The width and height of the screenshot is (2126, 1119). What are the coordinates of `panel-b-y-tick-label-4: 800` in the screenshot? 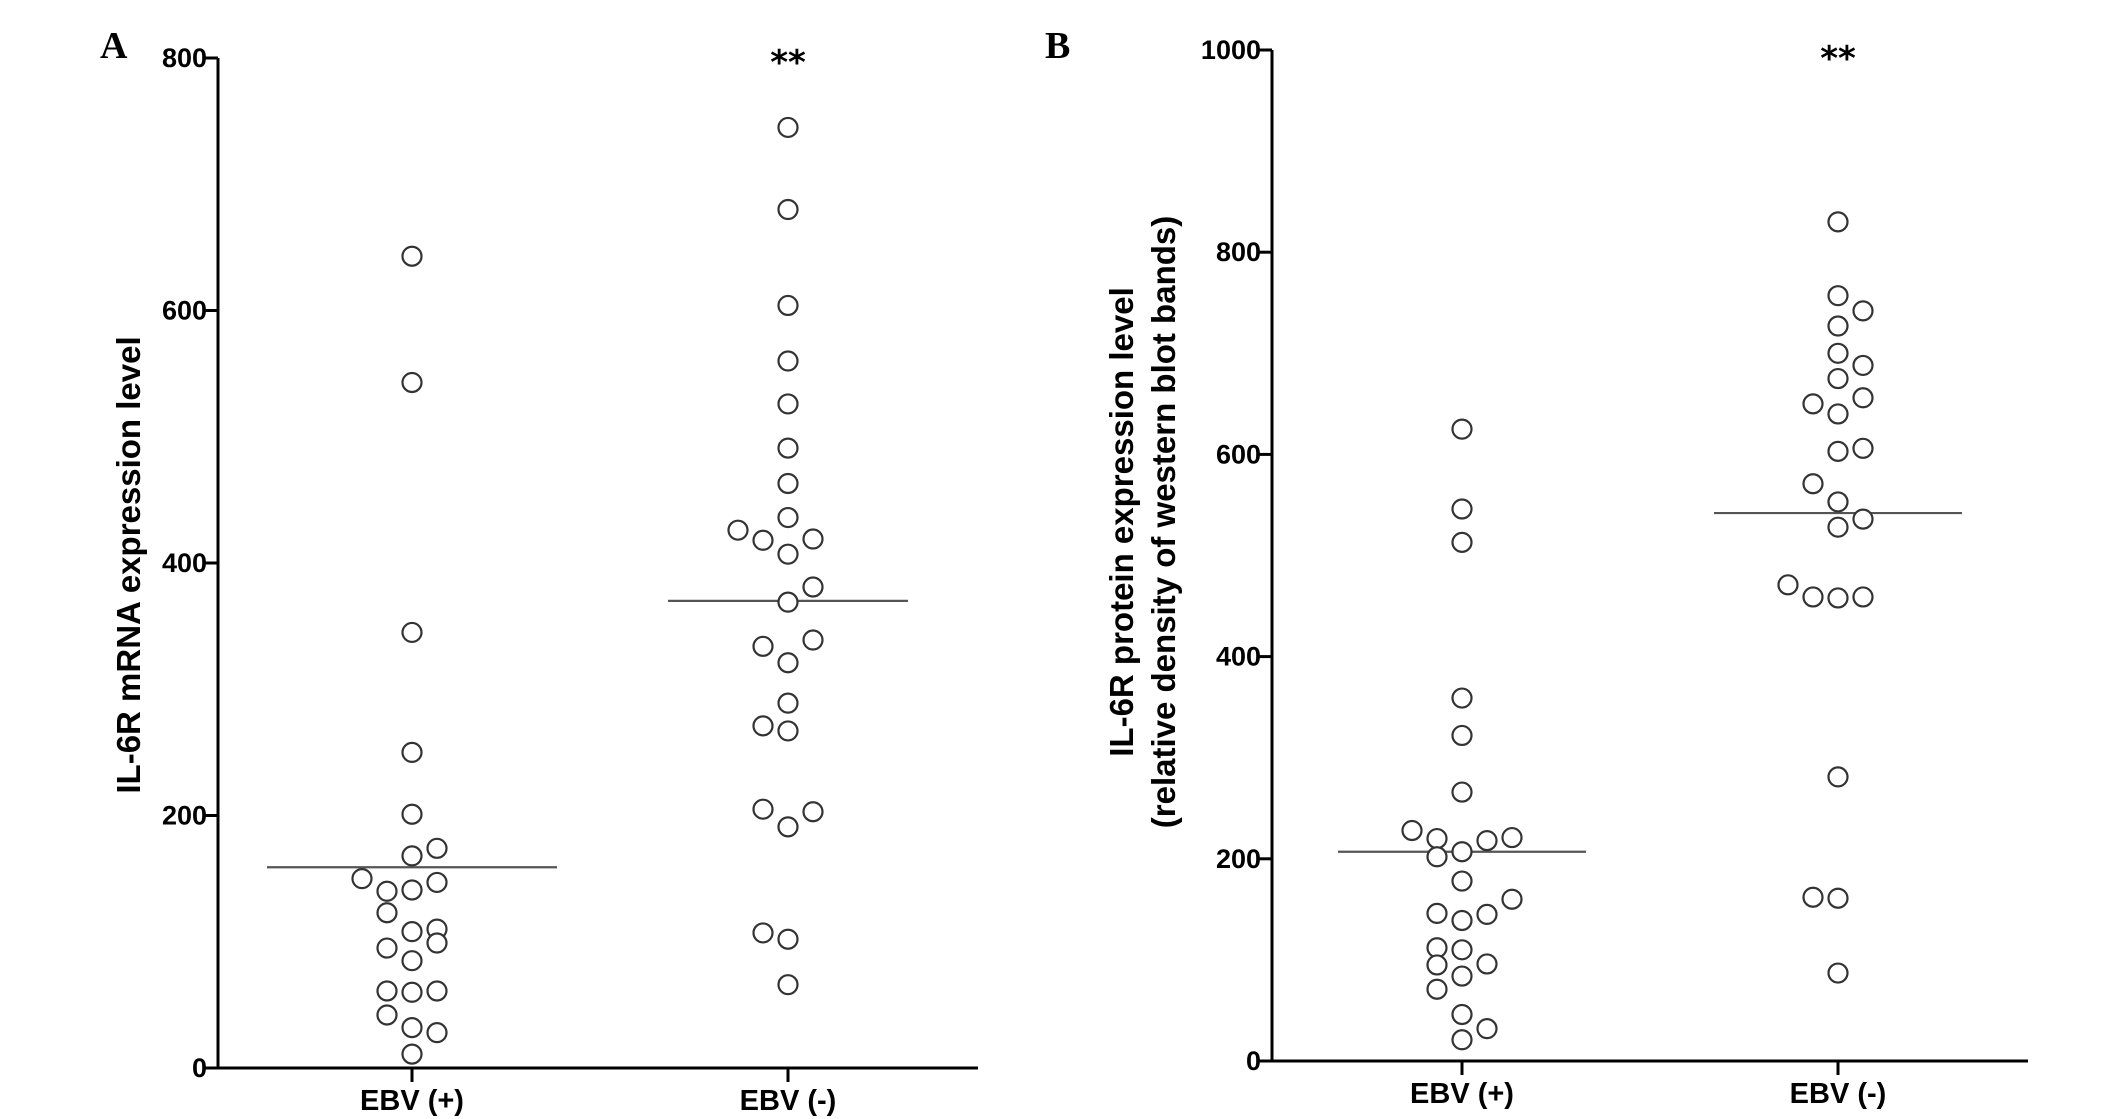 It's located at (1238, 252).